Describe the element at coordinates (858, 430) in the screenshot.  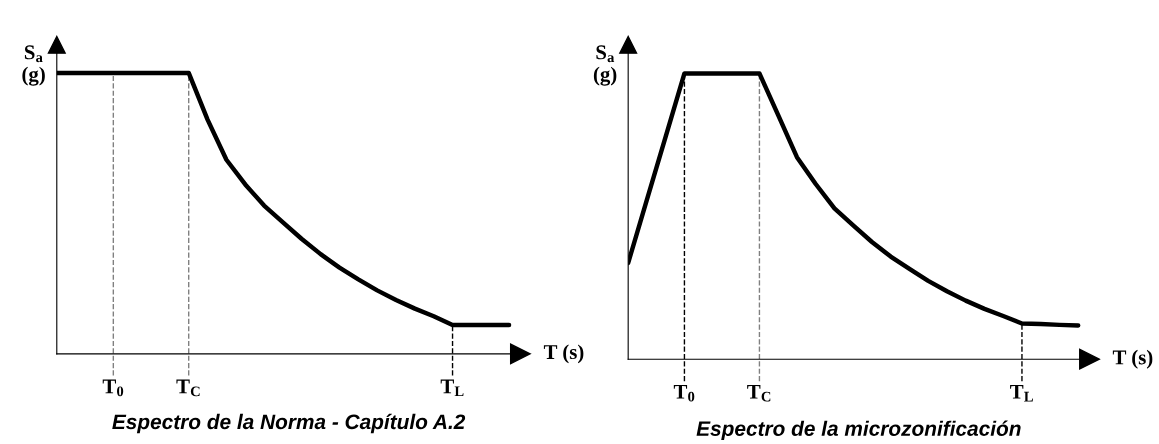
I see `text: Espectro de la microzonificación` at that location.